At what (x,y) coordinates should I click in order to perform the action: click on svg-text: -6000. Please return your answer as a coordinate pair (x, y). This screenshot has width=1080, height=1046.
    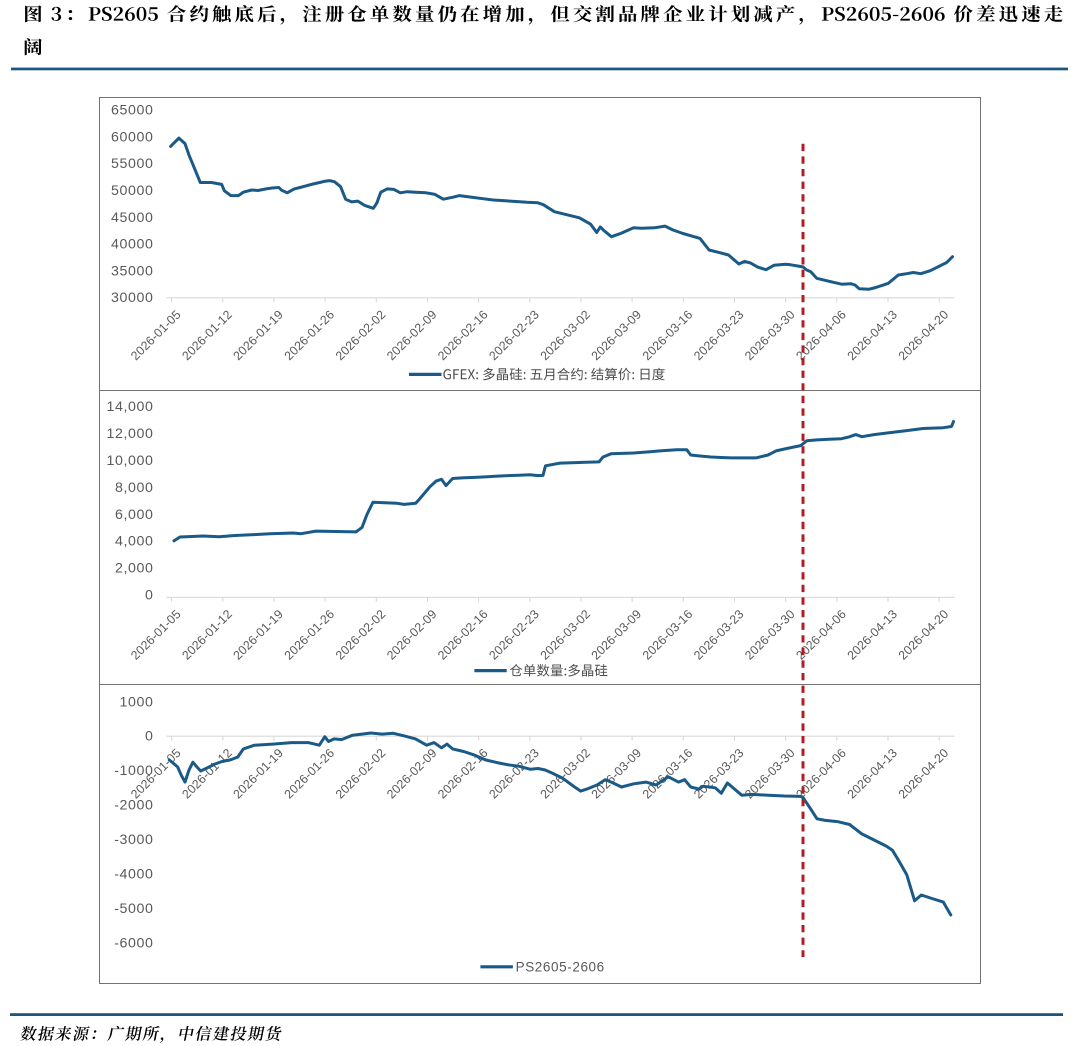
    Looking at the image, I should click on (133, 943).